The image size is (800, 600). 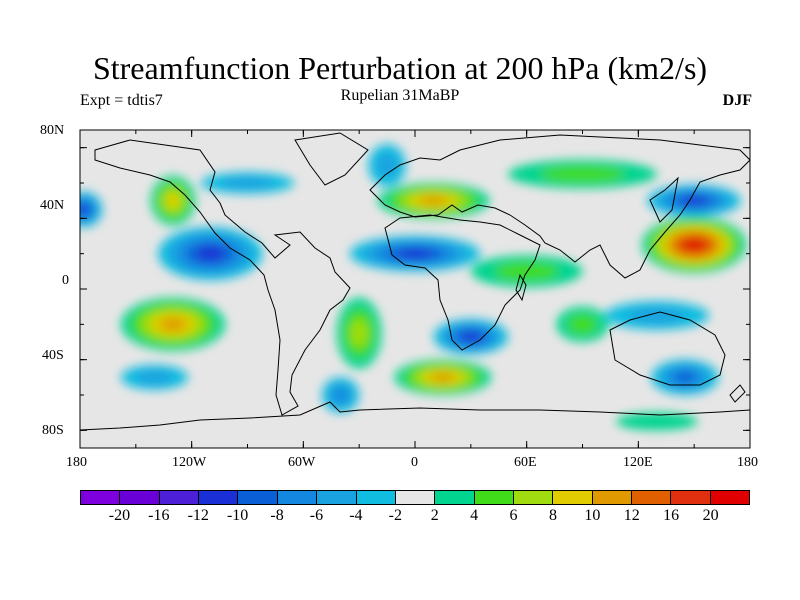 What do you see at coordinates (462, 282) in the screenshot?
I see `africa-coastline` at bounding box center [462, 282].